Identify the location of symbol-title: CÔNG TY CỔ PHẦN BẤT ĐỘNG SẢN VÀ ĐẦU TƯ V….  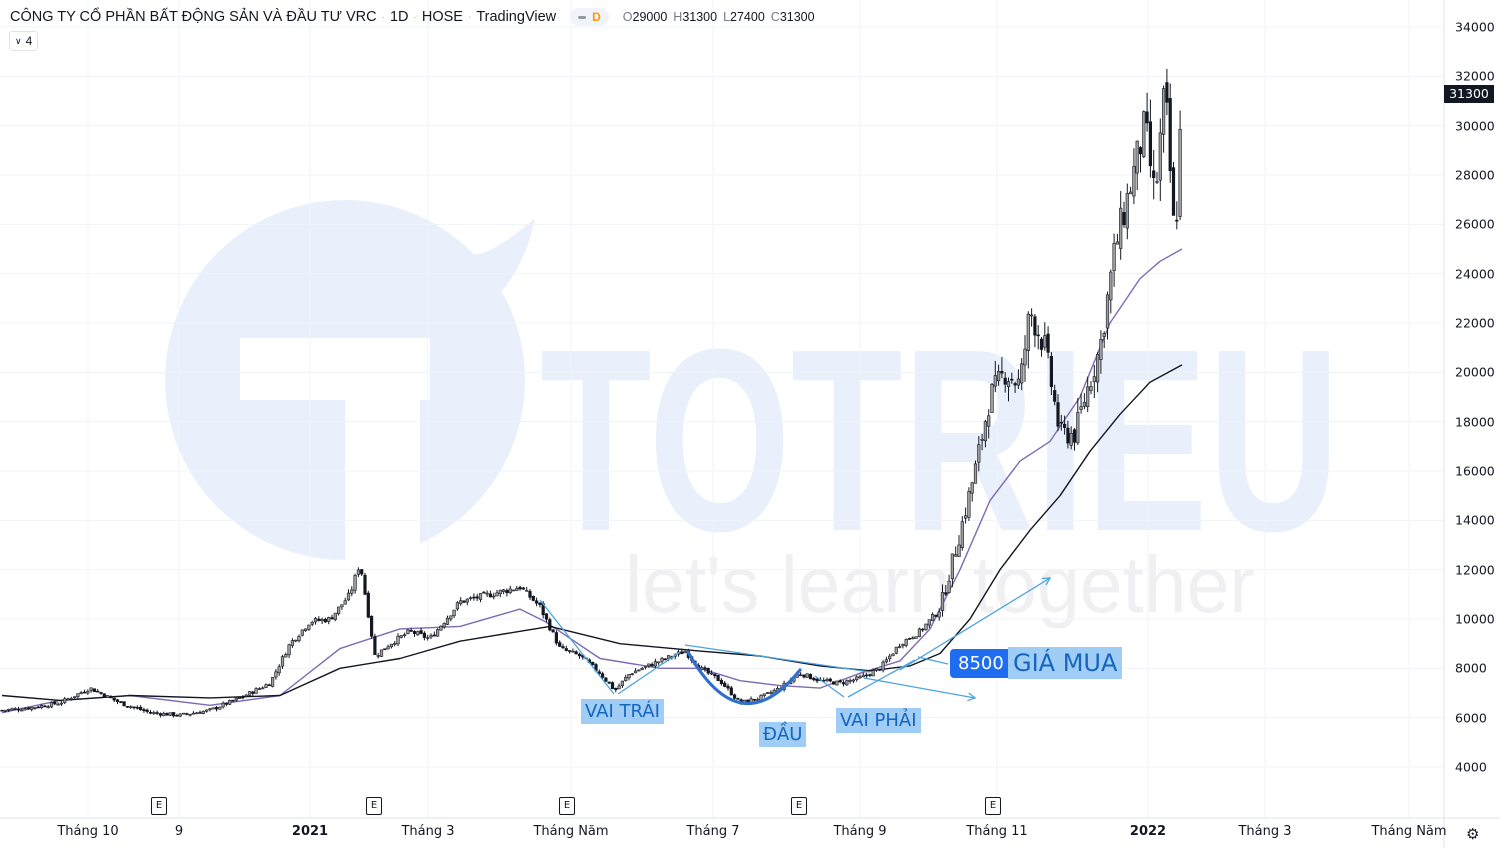
(193, 17).